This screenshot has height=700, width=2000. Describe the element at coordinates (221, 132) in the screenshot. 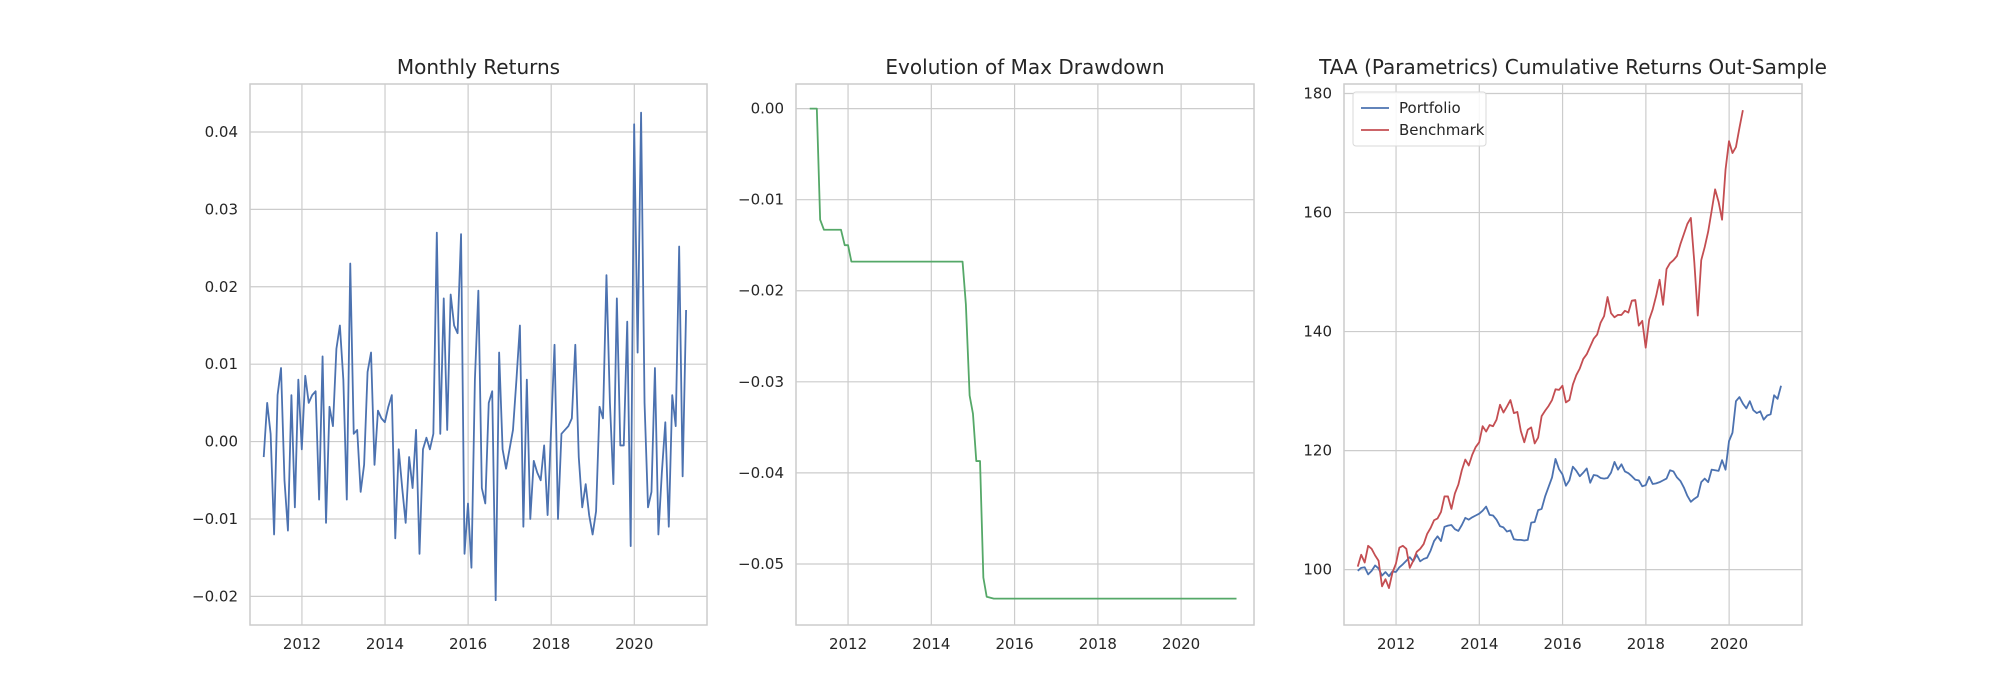

I see `y-tick-label: 0.04` at that location.